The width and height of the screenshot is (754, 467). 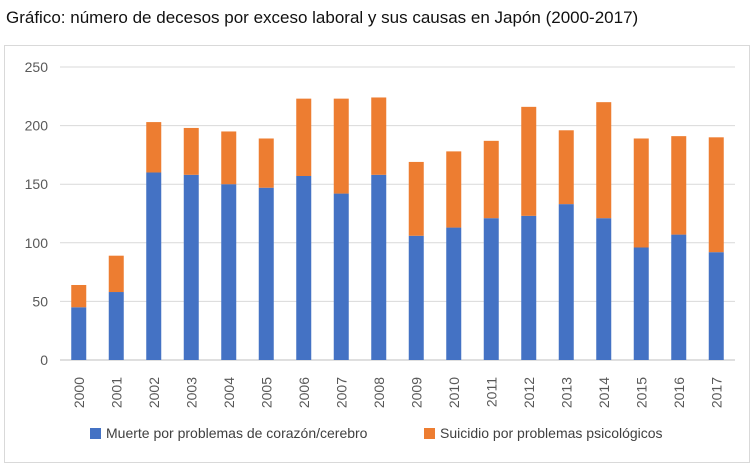 I want to click on legend-label-suicide: Suicidio por problemas psicológicos, so click(x=551, y=433).